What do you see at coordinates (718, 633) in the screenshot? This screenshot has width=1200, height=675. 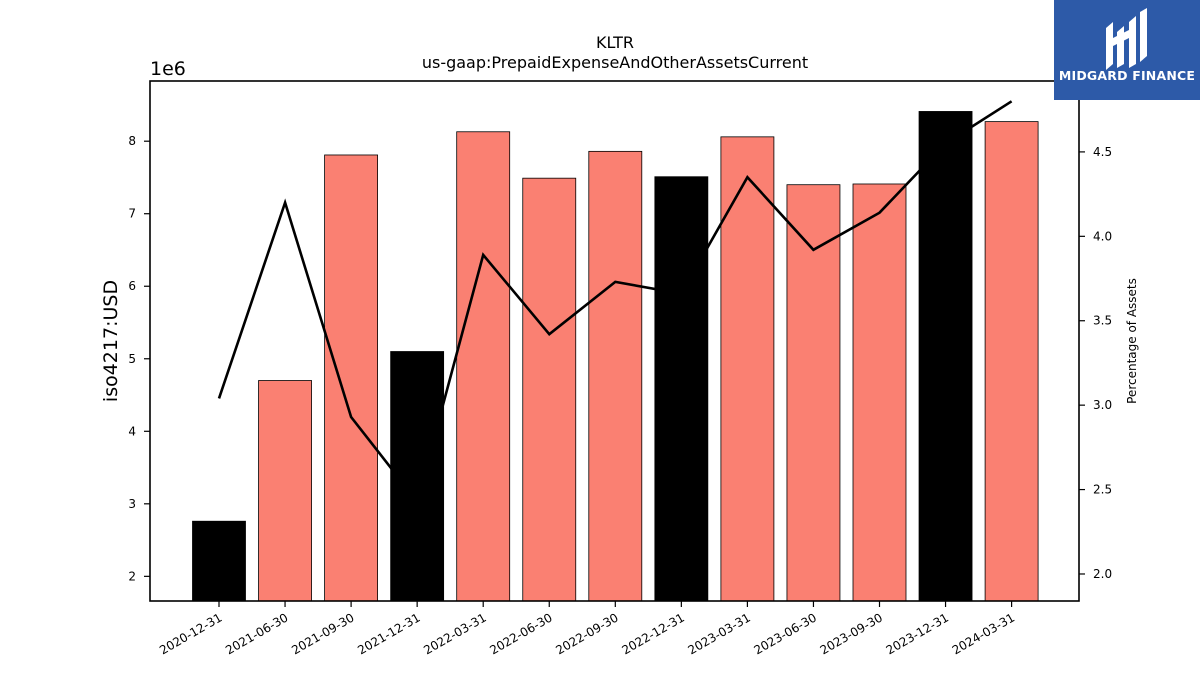 I see `x-tick-label: 2023-03-31` at bounding box center [718, 633].